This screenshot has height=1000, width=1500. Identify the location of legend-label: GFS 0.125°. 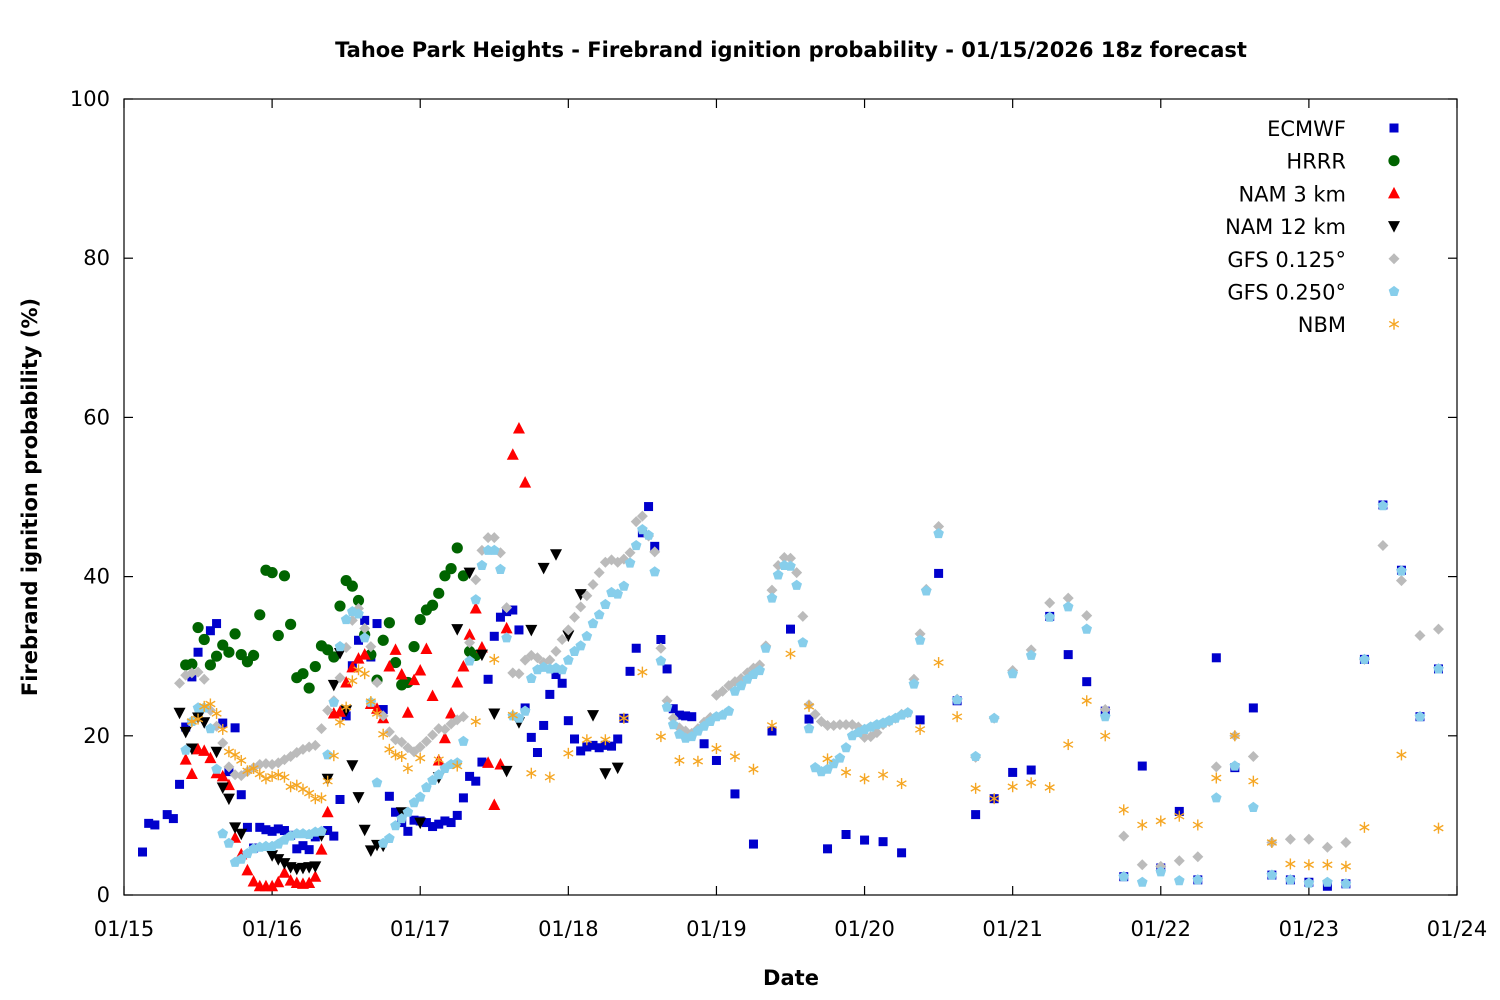
(1286, 260).